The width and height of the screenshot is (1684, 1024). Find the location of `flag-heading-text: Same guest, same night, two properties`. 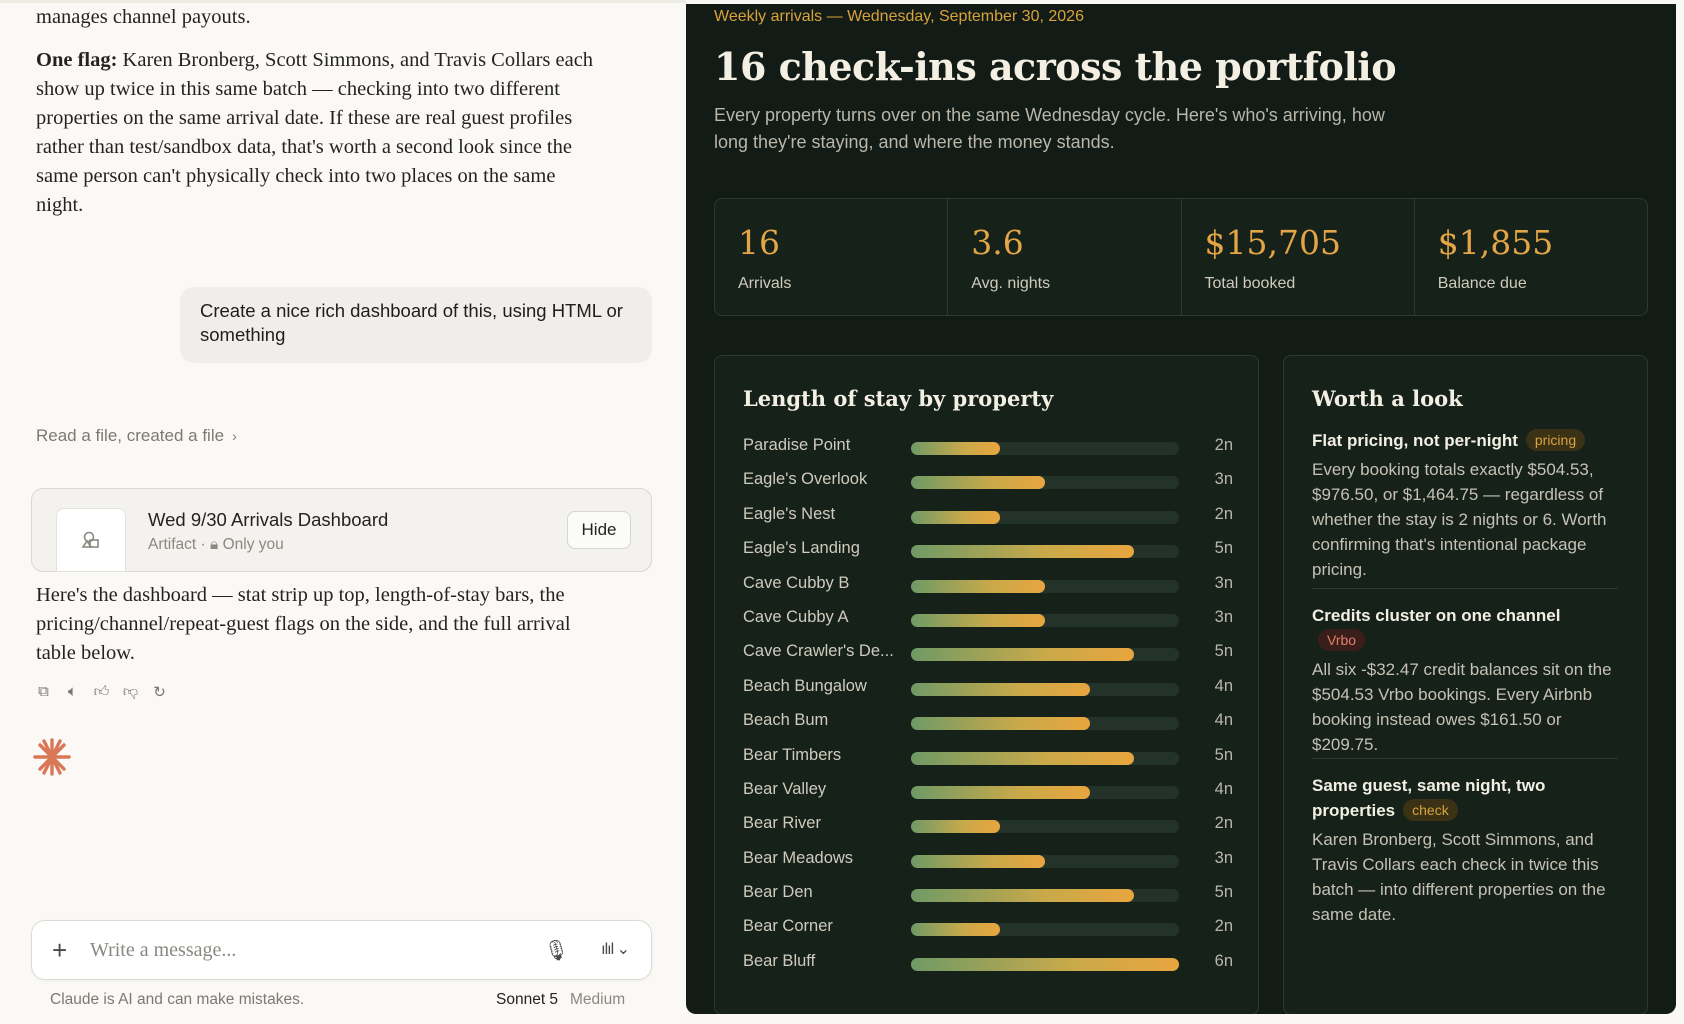

flag-heading-text: Same guest, same night, two properties is located at coordinates (1429, 798).